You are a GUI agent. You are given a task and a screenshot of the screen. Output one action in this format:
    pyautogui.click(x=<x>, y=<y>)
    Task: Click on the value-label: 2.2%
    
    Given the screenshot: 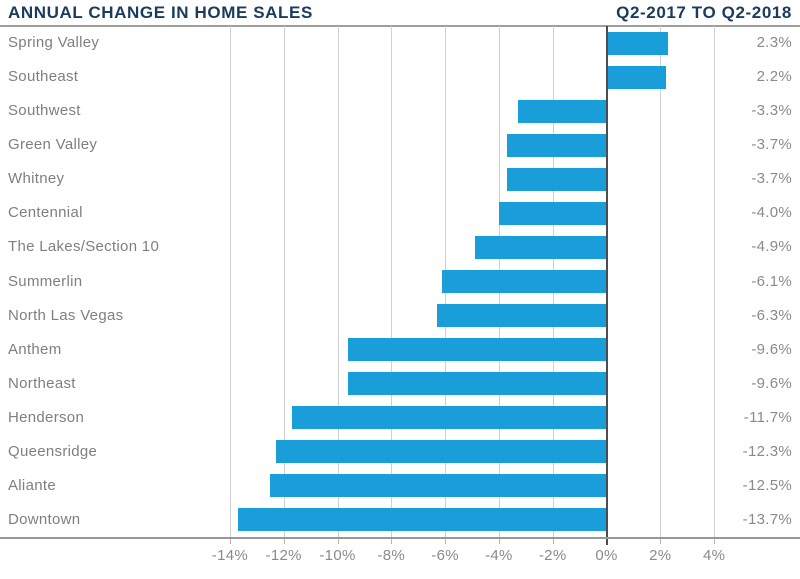 What is the action you would take?
    pyautogui.click(x=774, y=77)
    